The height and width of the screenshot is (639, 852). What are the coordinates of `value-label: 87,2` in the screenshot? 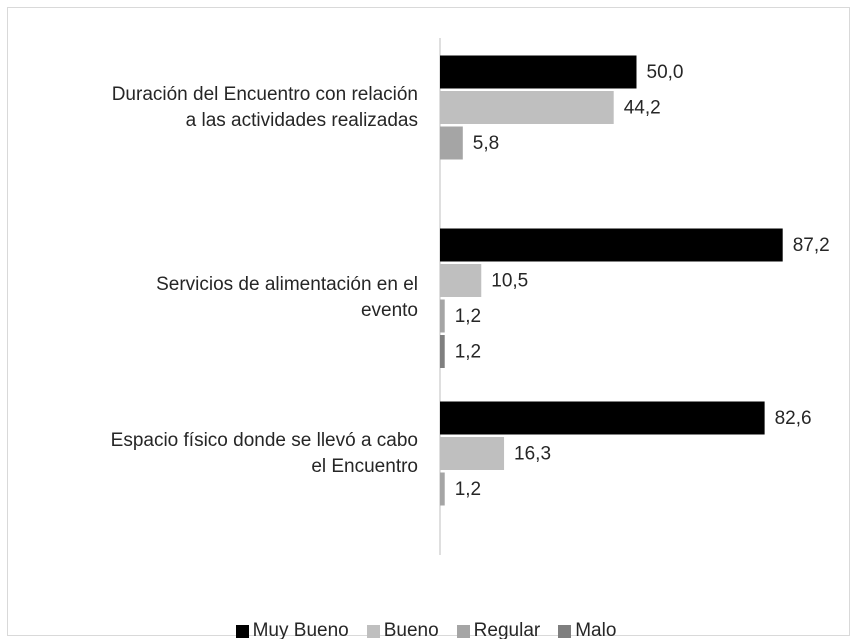 It's located at (811, 245).